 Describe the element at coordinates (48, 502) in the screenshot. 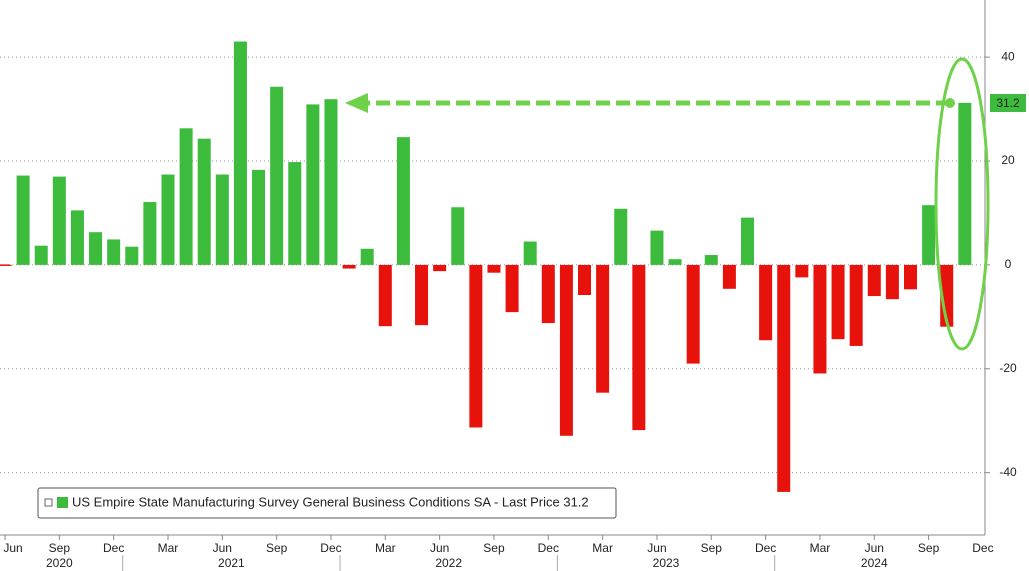

I see `legend-toggle` at that location.